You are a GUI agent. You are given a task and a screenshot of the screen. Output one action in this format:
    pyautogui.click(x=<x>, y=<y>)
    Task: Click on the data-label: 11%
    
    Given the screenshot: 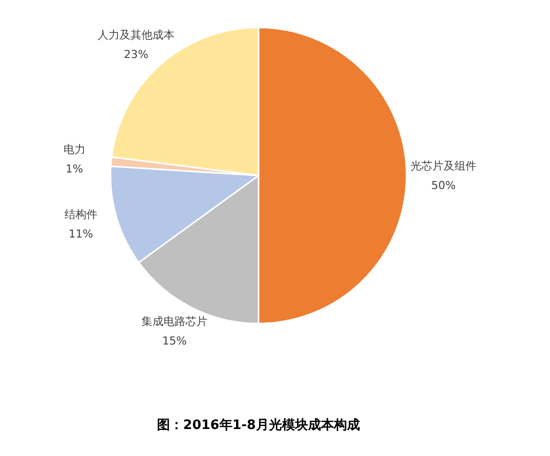 What is the action you would take?
    pyautogui.click(x=81, y=233)
    